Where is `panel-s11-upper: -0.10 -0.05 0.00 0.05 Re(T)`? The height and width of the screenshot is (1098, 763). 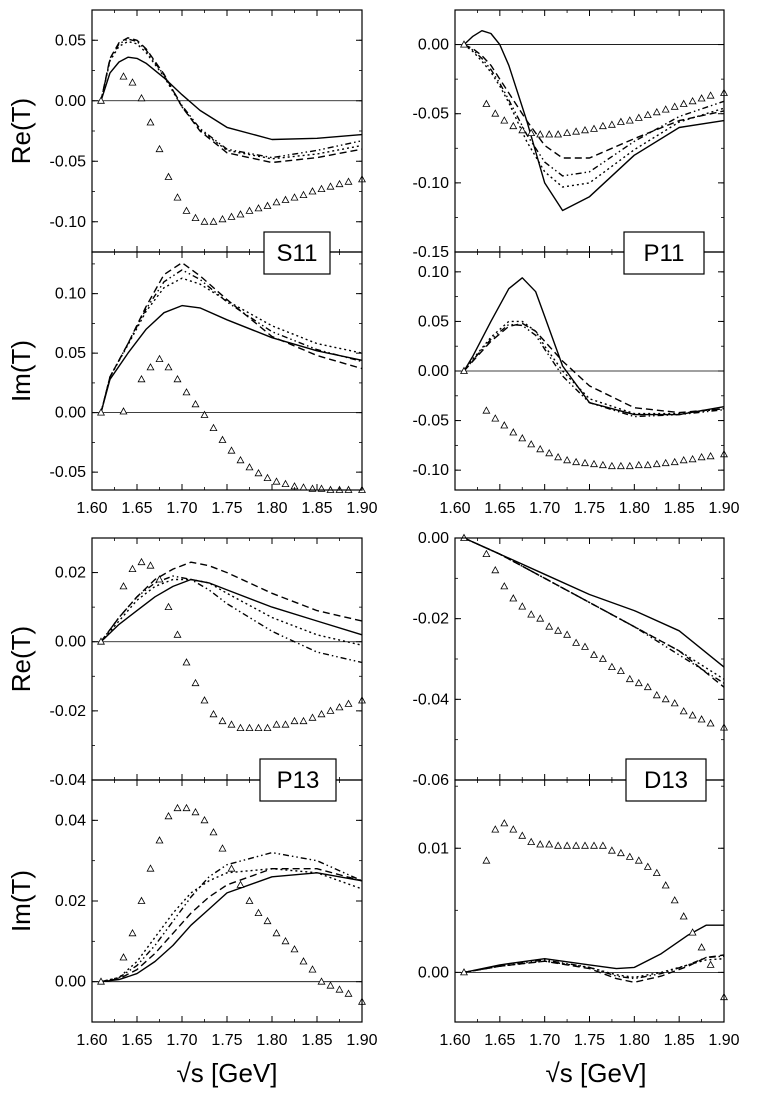
panel-s11-upper: -0.10 -0.05 0.00 0.05 Re(T) is located at coordinates (186, 131).